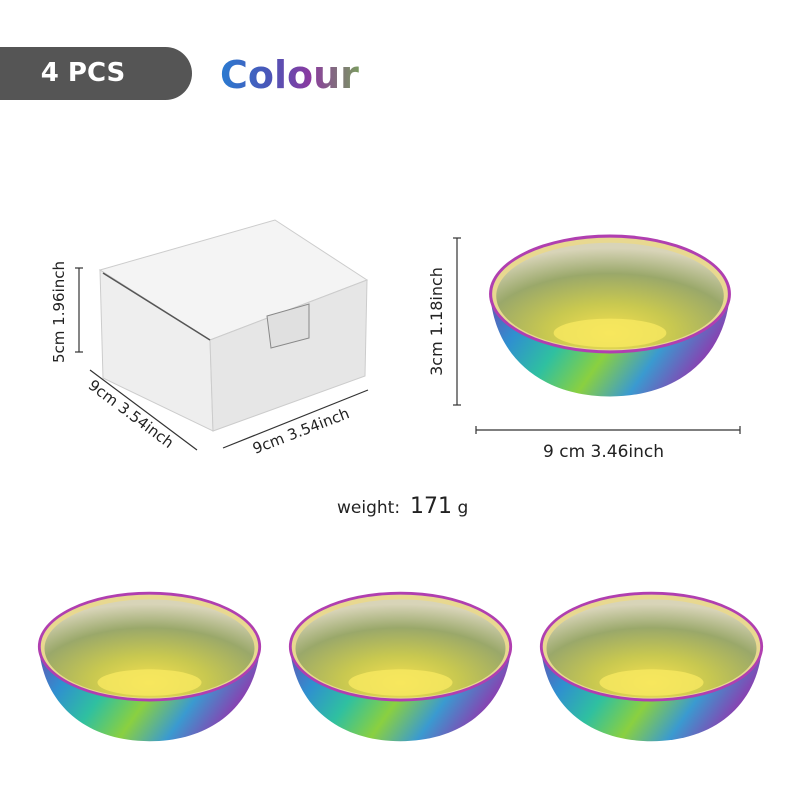  What do you see at coordinates (431, 506) in the screenshot?
I see `weight-value: 171` at bounding box center [431, 506].